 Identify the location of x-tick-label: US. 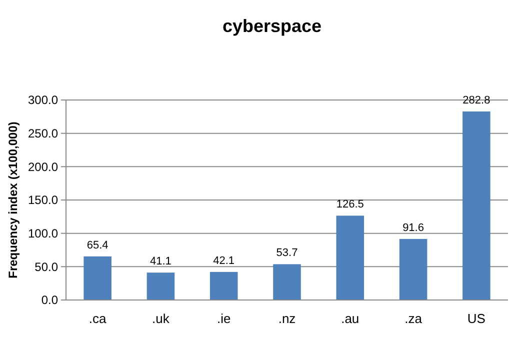
(476, 318).